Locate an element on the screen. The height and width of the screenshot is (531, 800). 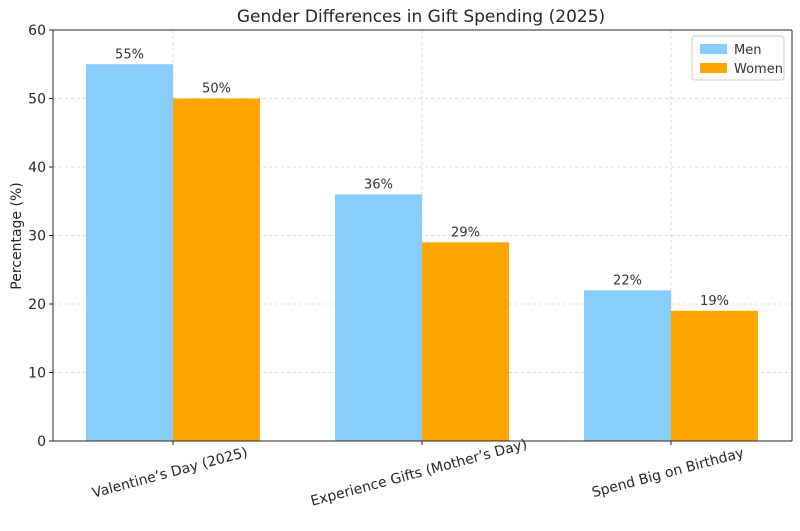
x-tick-label: Spend Big on Birthday is located at coordinates (667, 473).